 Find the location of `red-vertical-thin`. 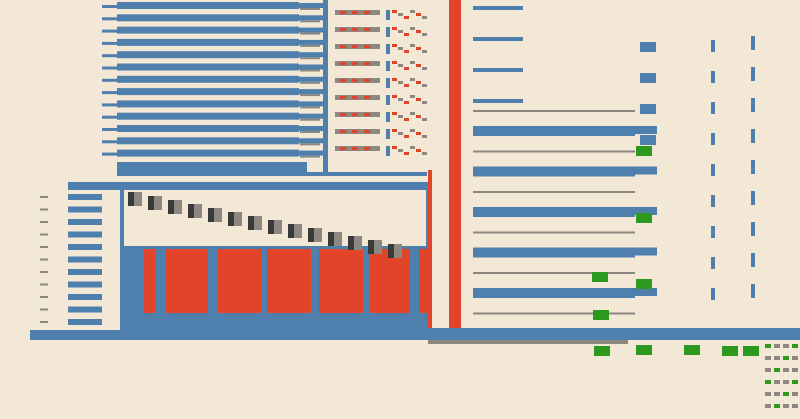

red-vertical-thin is located at coordinates (430, 252).